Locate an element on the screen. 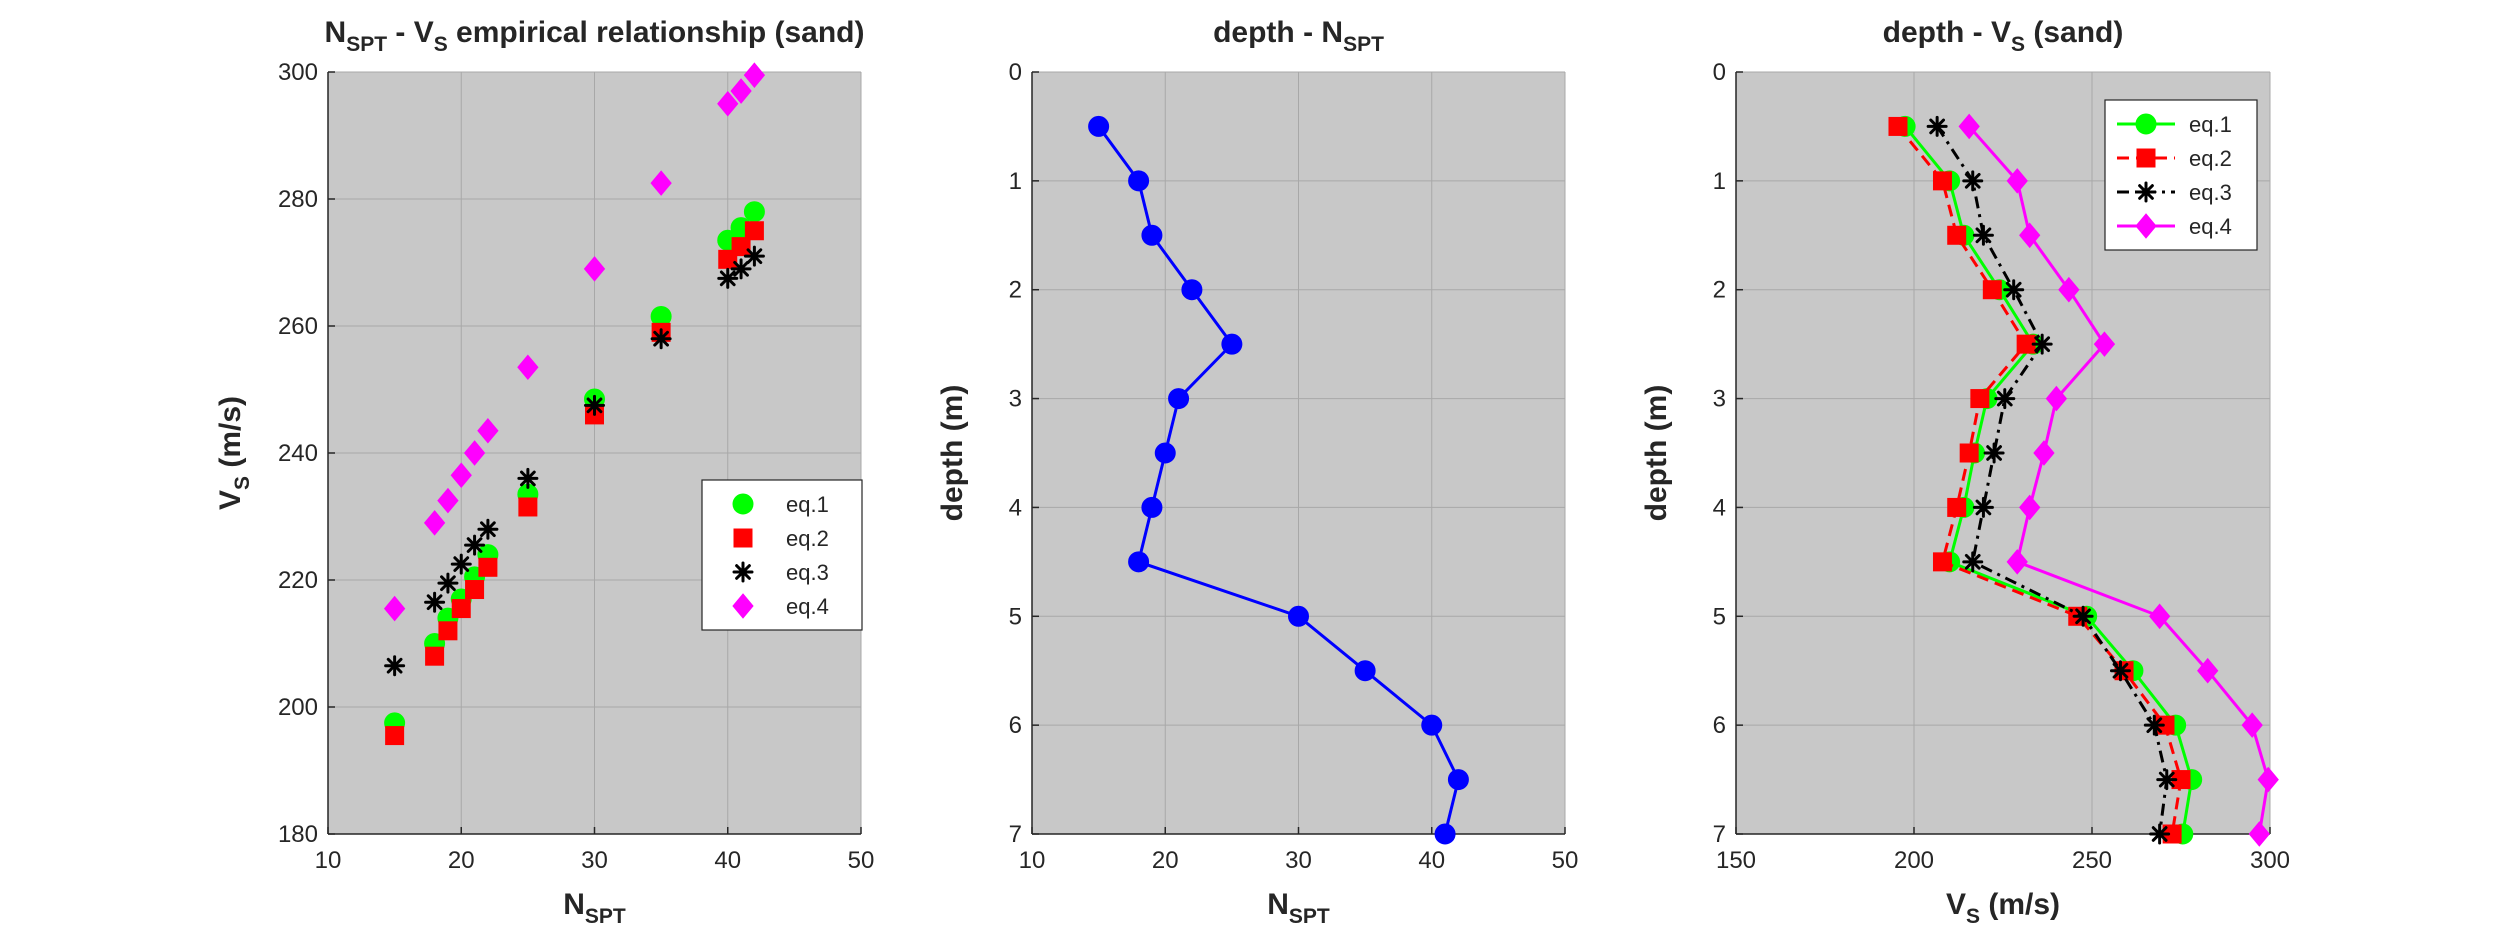 The width and height of the screenshot is (2500, 938). y-tick-label: 240 is located at coordinates (298, 453).